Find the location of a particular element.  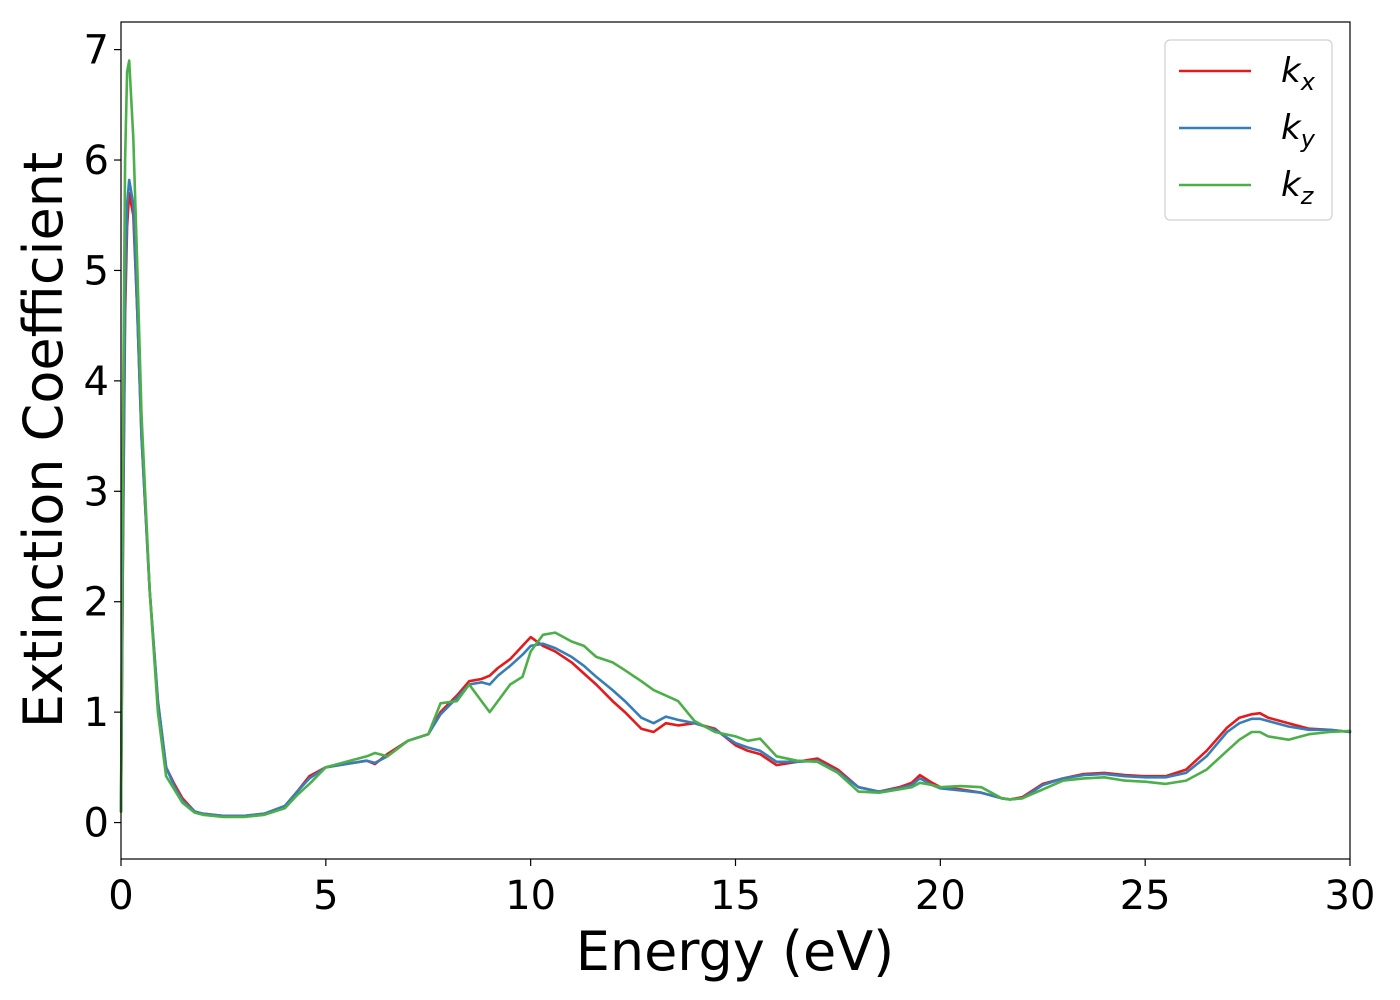

legend-label-kz: kz is located at coordinates (1298, 187).